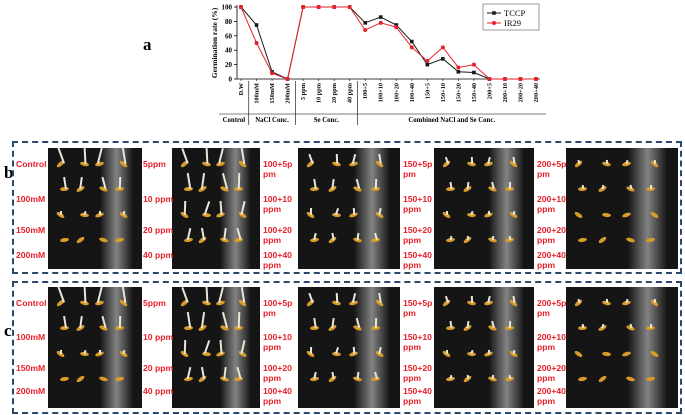 The width and height of the screenshot is (685, 415). Describe the element at coordinates (257, 93) in the screenshot. I see `x-tick-label: 100mM` at that location.